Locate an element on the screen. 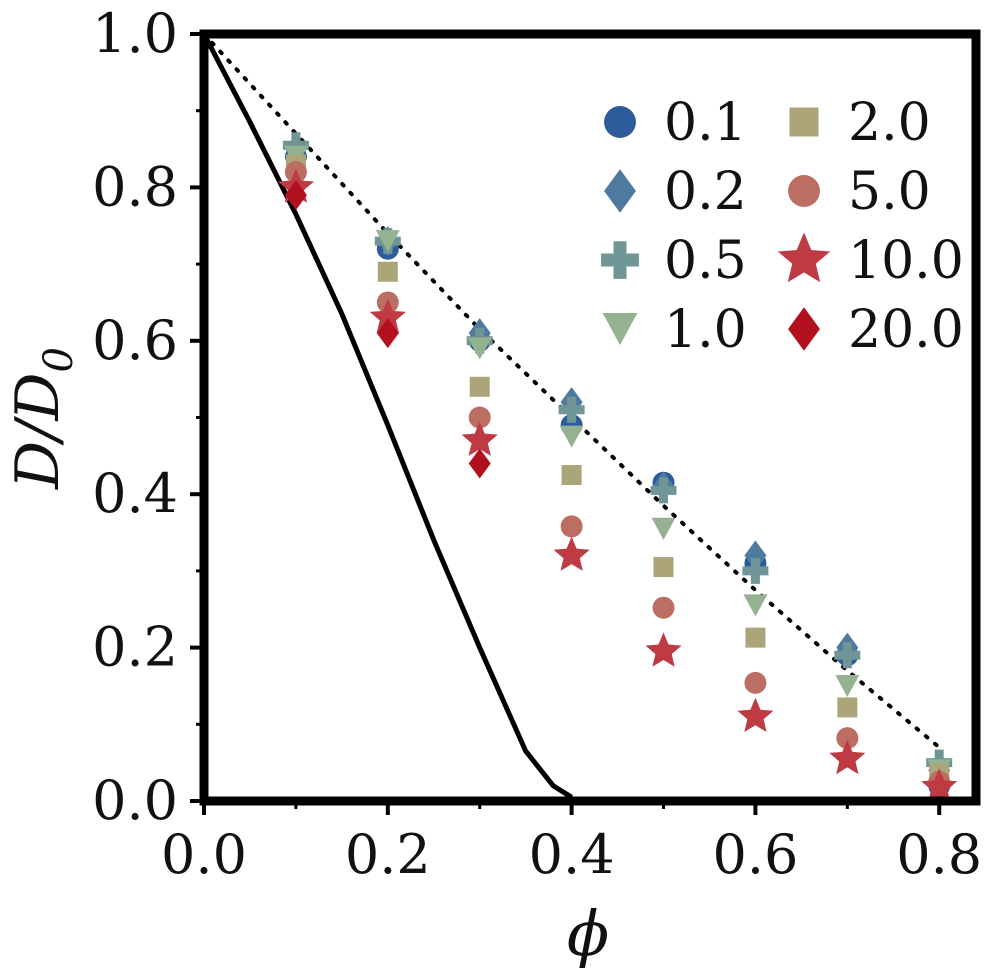 The image size is (992, 976). y-axis-label-sub: 0 is located at coordinates (59, 359).